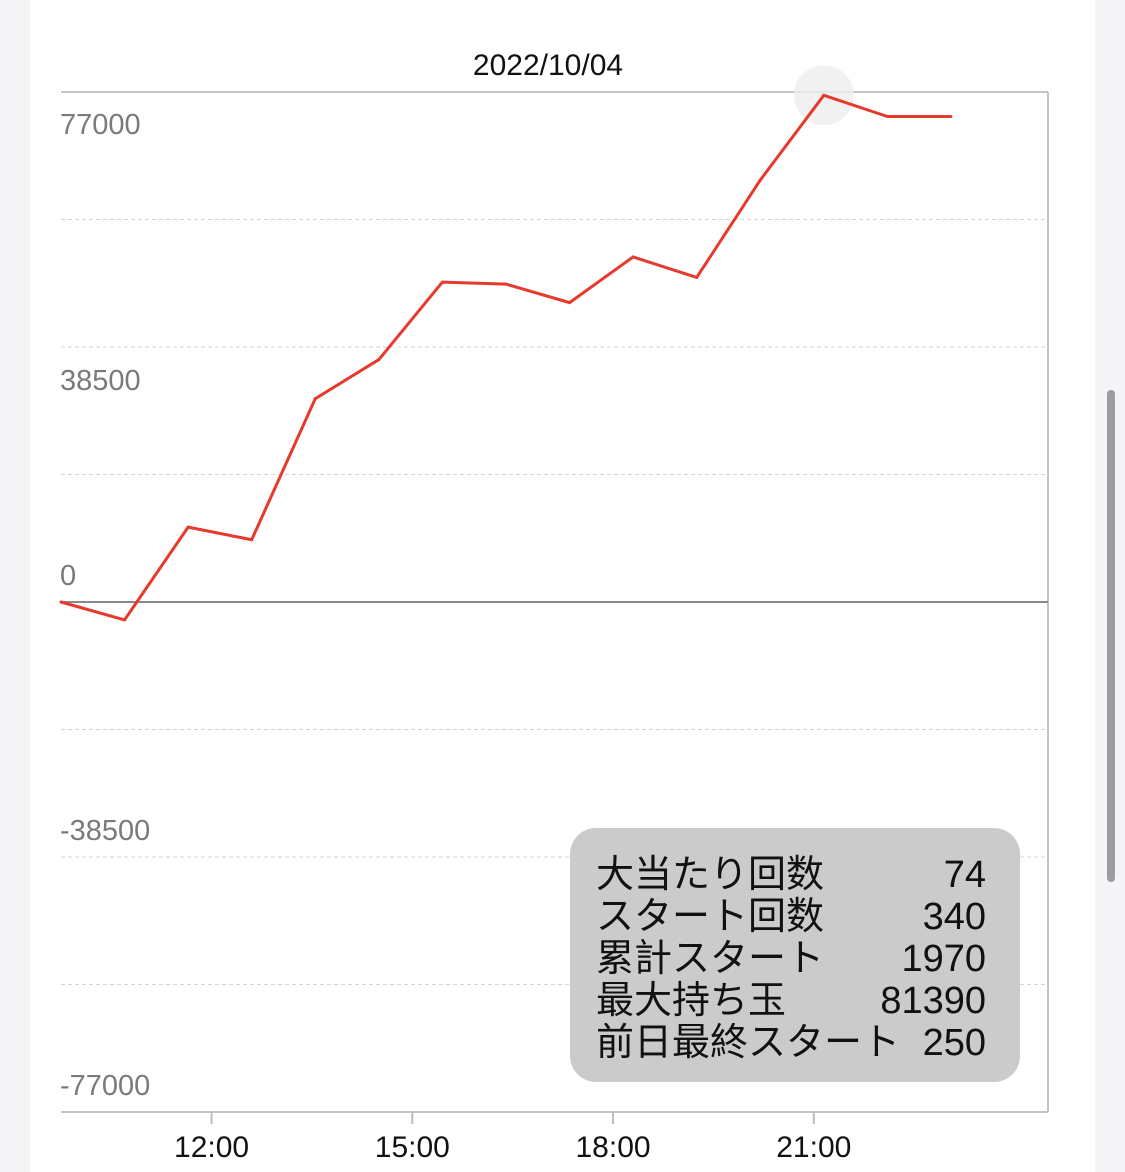  Describe the element at coordinates (613, 1147) in the screenshot. I see `x-tick-label: 18:00` at that location.